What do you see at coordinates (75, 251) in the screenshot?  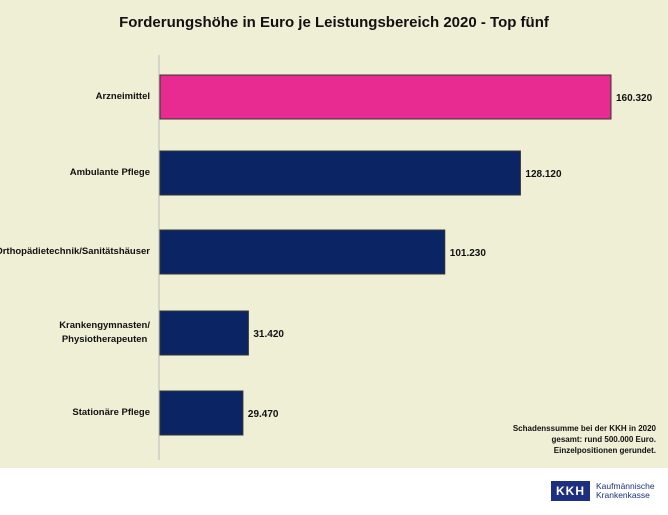 I see `category-label: Orthopädietechnik/Sanitätshäuser` at bounding box center [75, 251].